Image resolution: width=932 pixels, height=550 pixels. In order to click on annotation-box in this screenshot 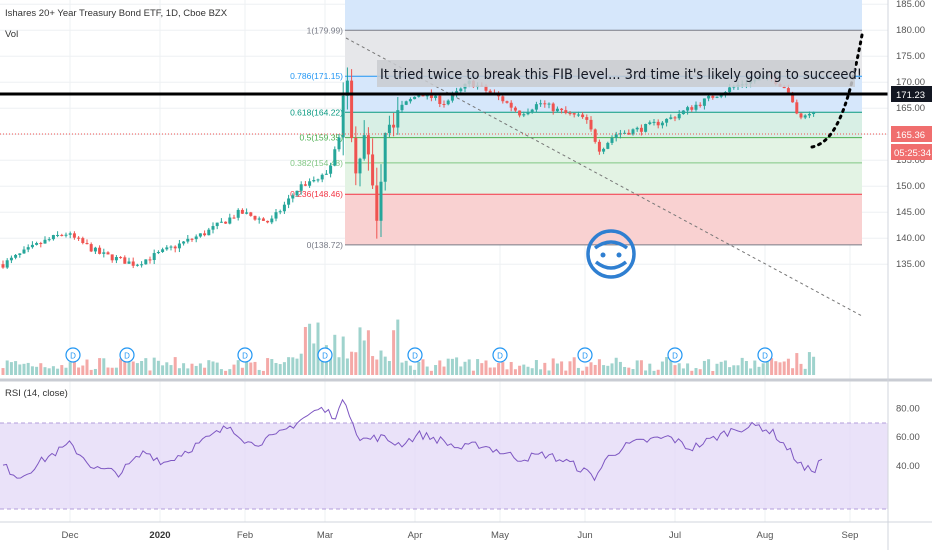, I will do `click(616, 73)`.